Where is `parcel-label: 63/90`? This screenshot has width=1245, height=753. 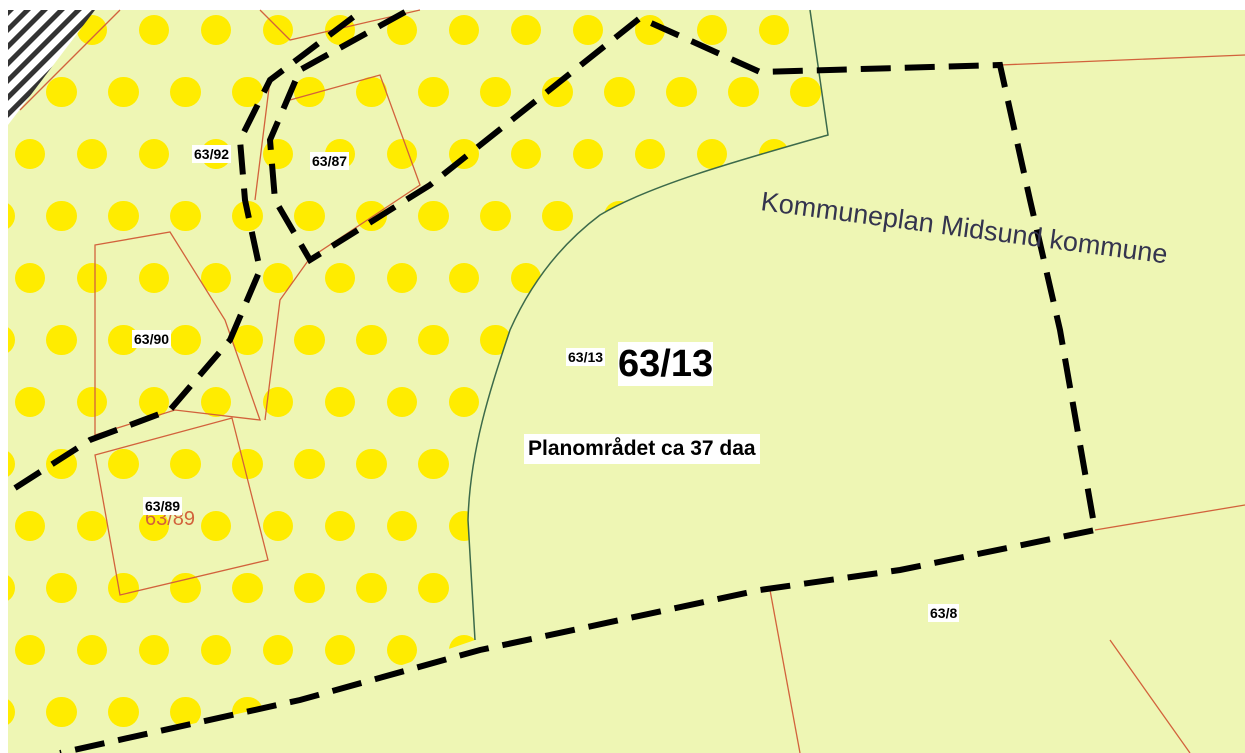
parcel-label: 63/90 is located at coordinates (152, 339).